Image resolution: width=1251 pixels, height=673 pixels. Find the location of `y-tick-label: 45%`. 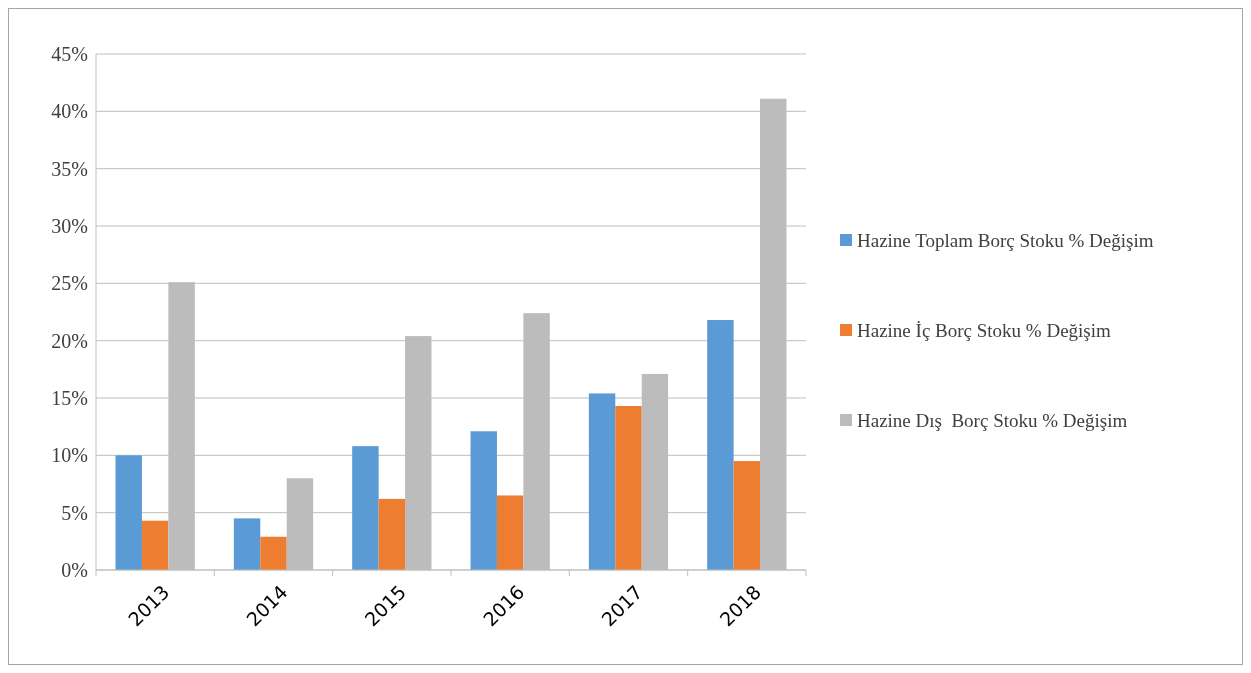

y-tick-label: 45% is located at coordinates (69, 54).